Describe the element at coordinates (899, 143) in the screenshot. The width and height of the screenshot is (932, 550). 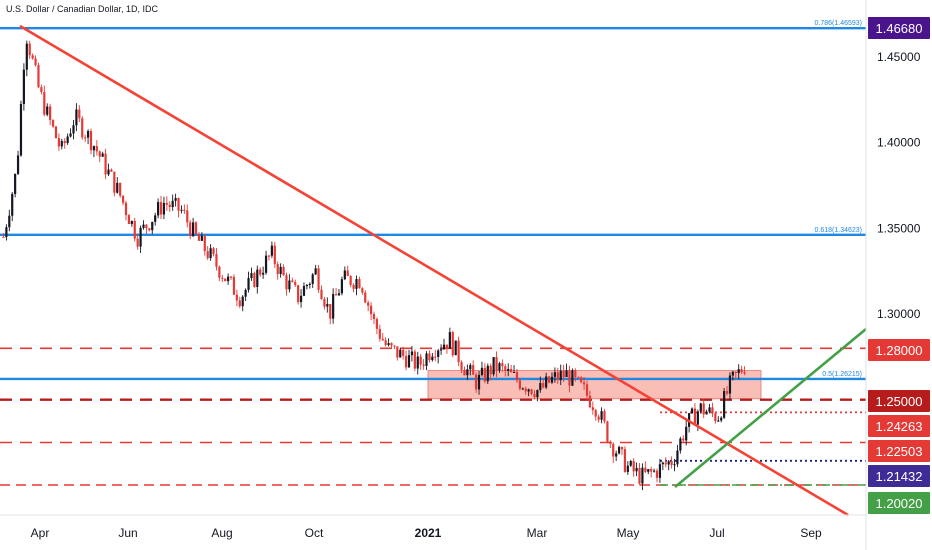
I see `y-tick-label: 1.40000` at that location.